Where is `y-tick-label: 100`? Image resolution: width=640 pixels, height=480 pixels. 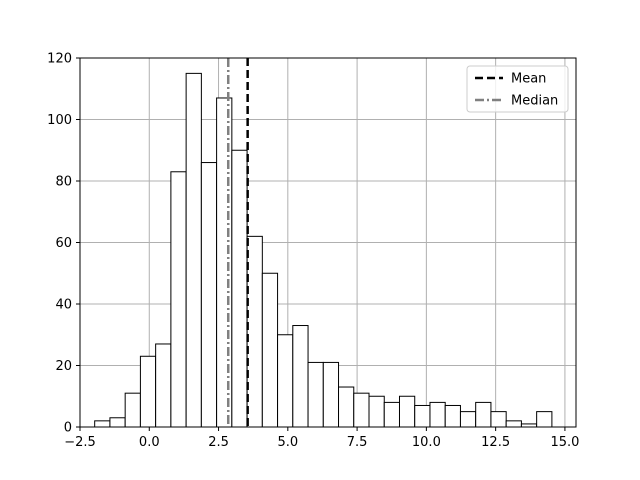
y-tick-label: 100 is located at coordinates (59, 120).